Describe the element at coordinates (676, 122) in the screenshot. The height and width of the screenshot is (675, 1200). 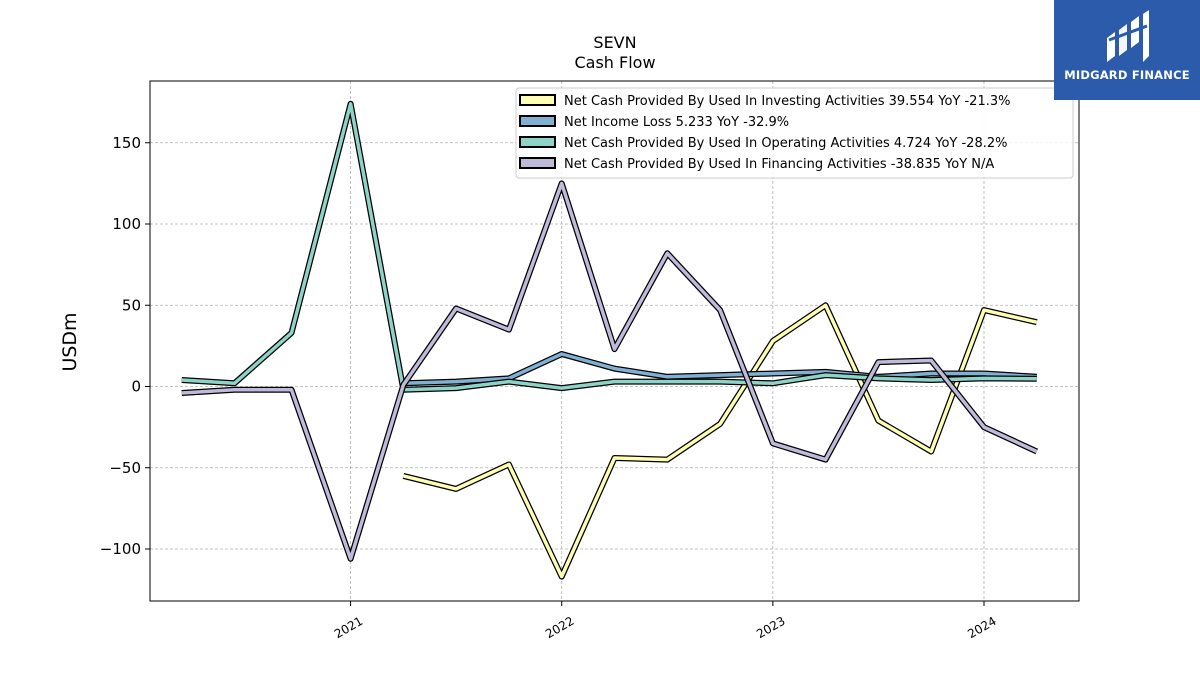
I see `legend-label: Net Income Loss 5.233 YoY -32.9%` at that location.